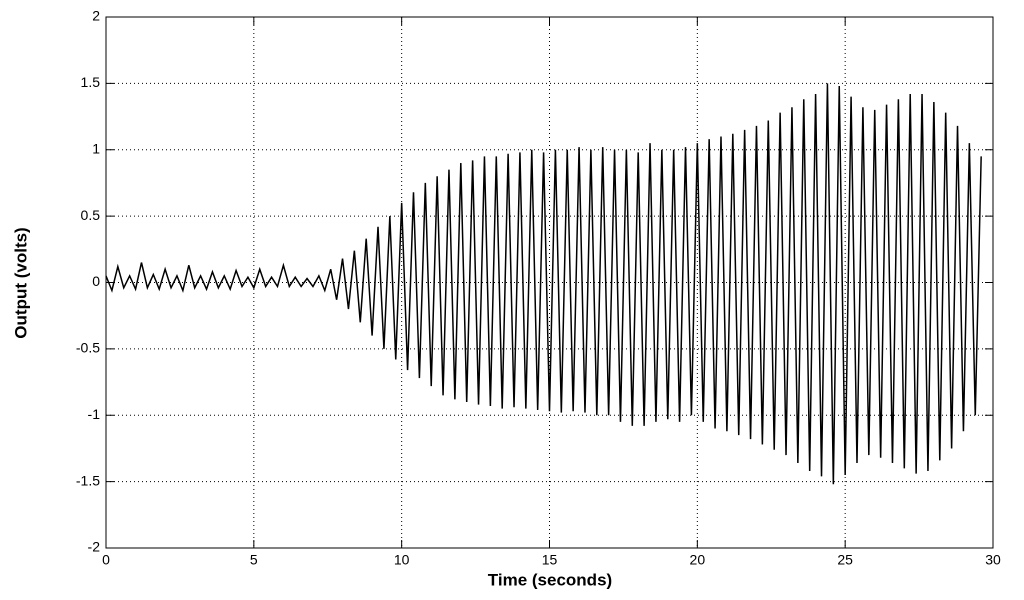 This screenshot has width=1024, height=600. I want to click on y-tick-label: -1.5, so click(88, 480).